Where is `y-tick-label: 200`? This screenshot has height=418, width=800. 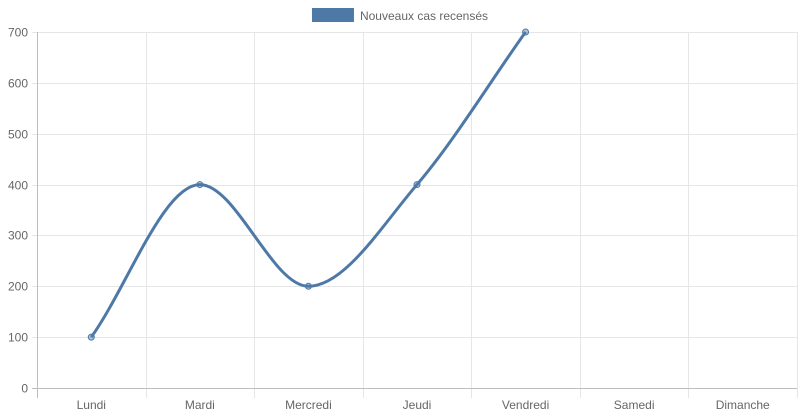 y-tick-label: 200 is located at coordinates (18, 287).